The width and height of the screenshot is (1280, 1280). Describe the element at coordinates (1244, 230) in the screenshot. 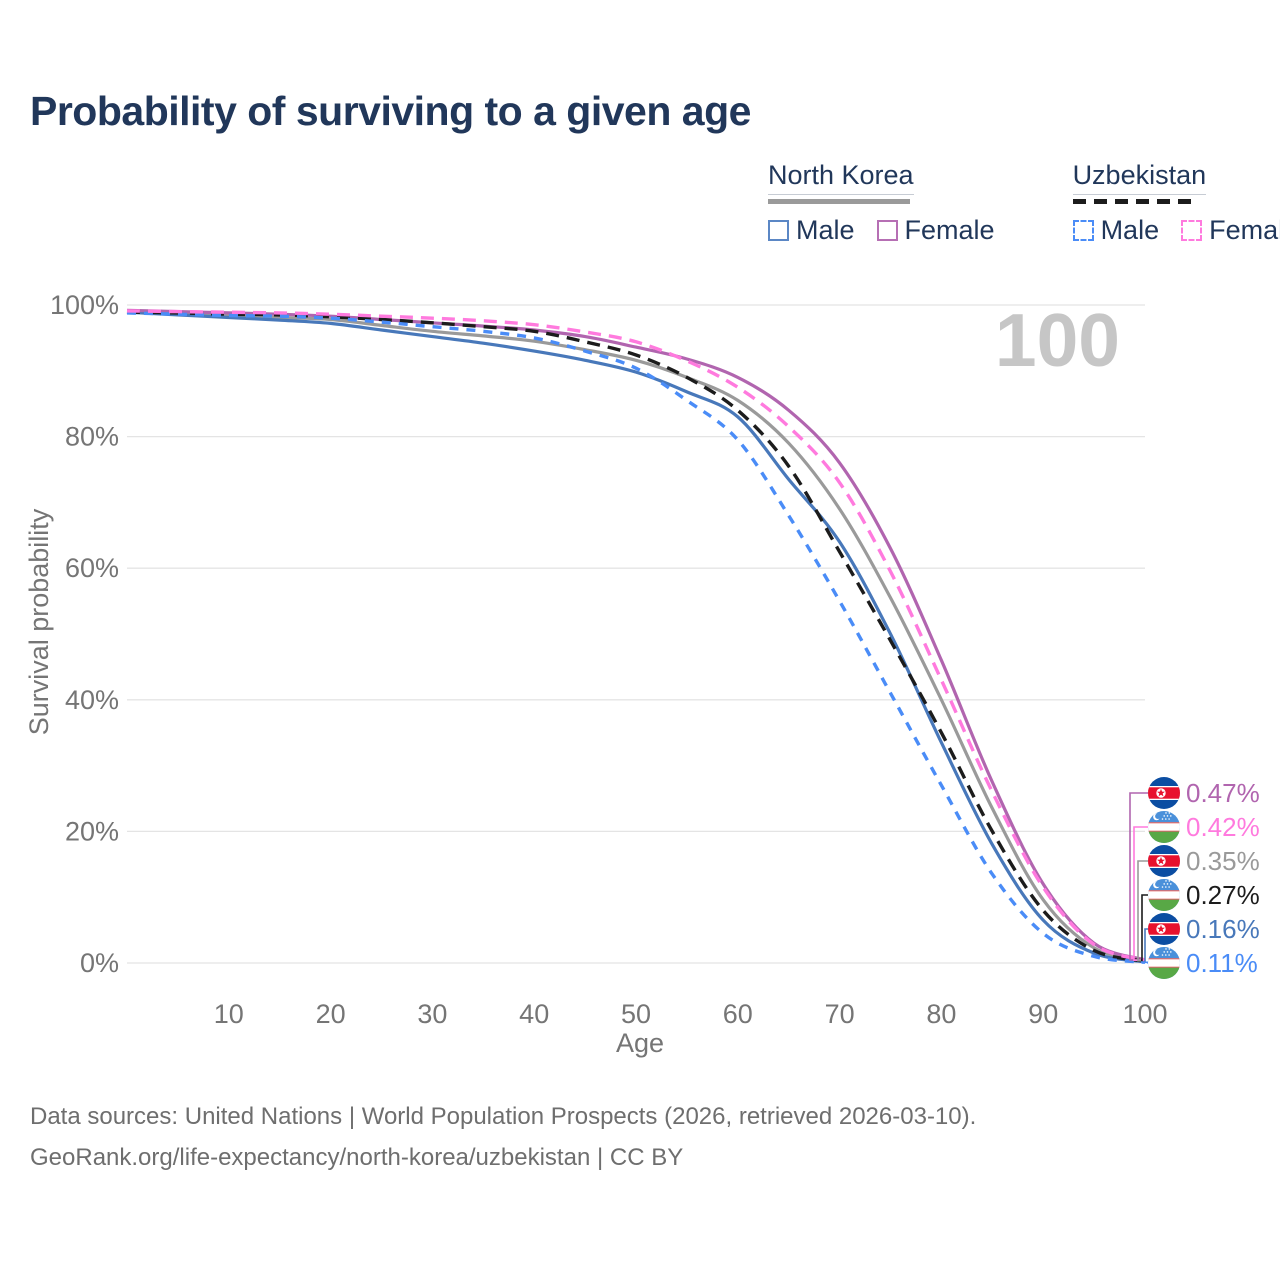

I see `uzbekistan-female-label: Female` at that location.